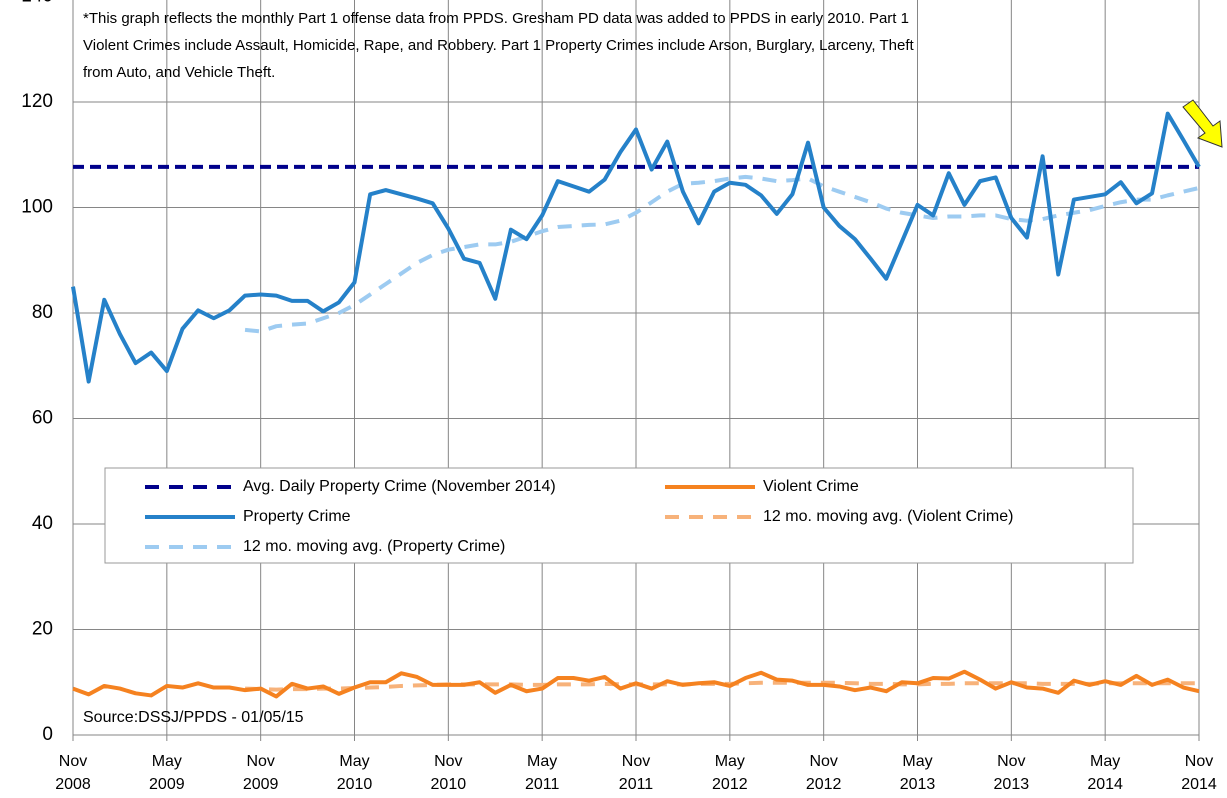  What do you see at coordinates (888, 516) in the screenshot?
I see `legend-label: 12 mo. moving avg. (Violent Crime)` at bounding box center [888, 516].